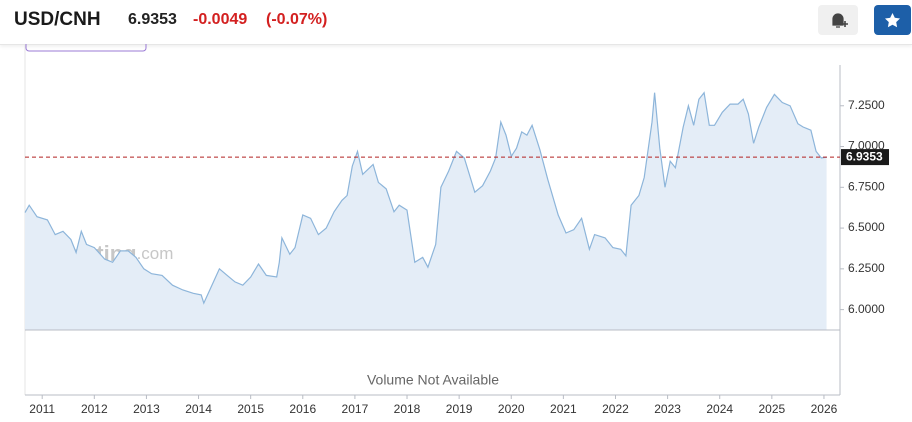  Describe the element at coordinates (250, 409) in the screenshot. I see `x-tick-label: 2015` at that location.